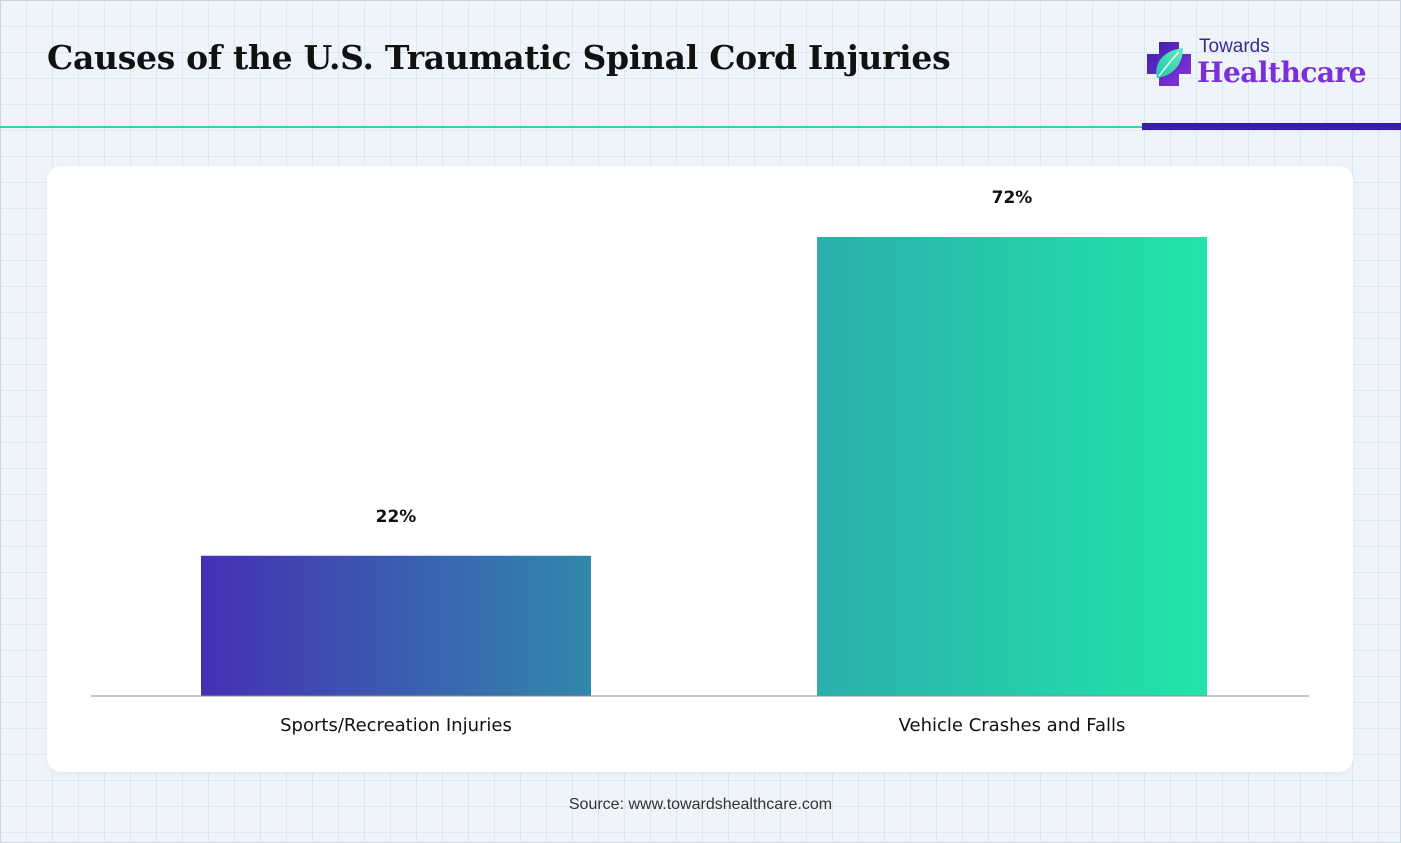  Describe the element at coordinates (571, 127) in the screenshot. I see `header-divider-teal` at that location.